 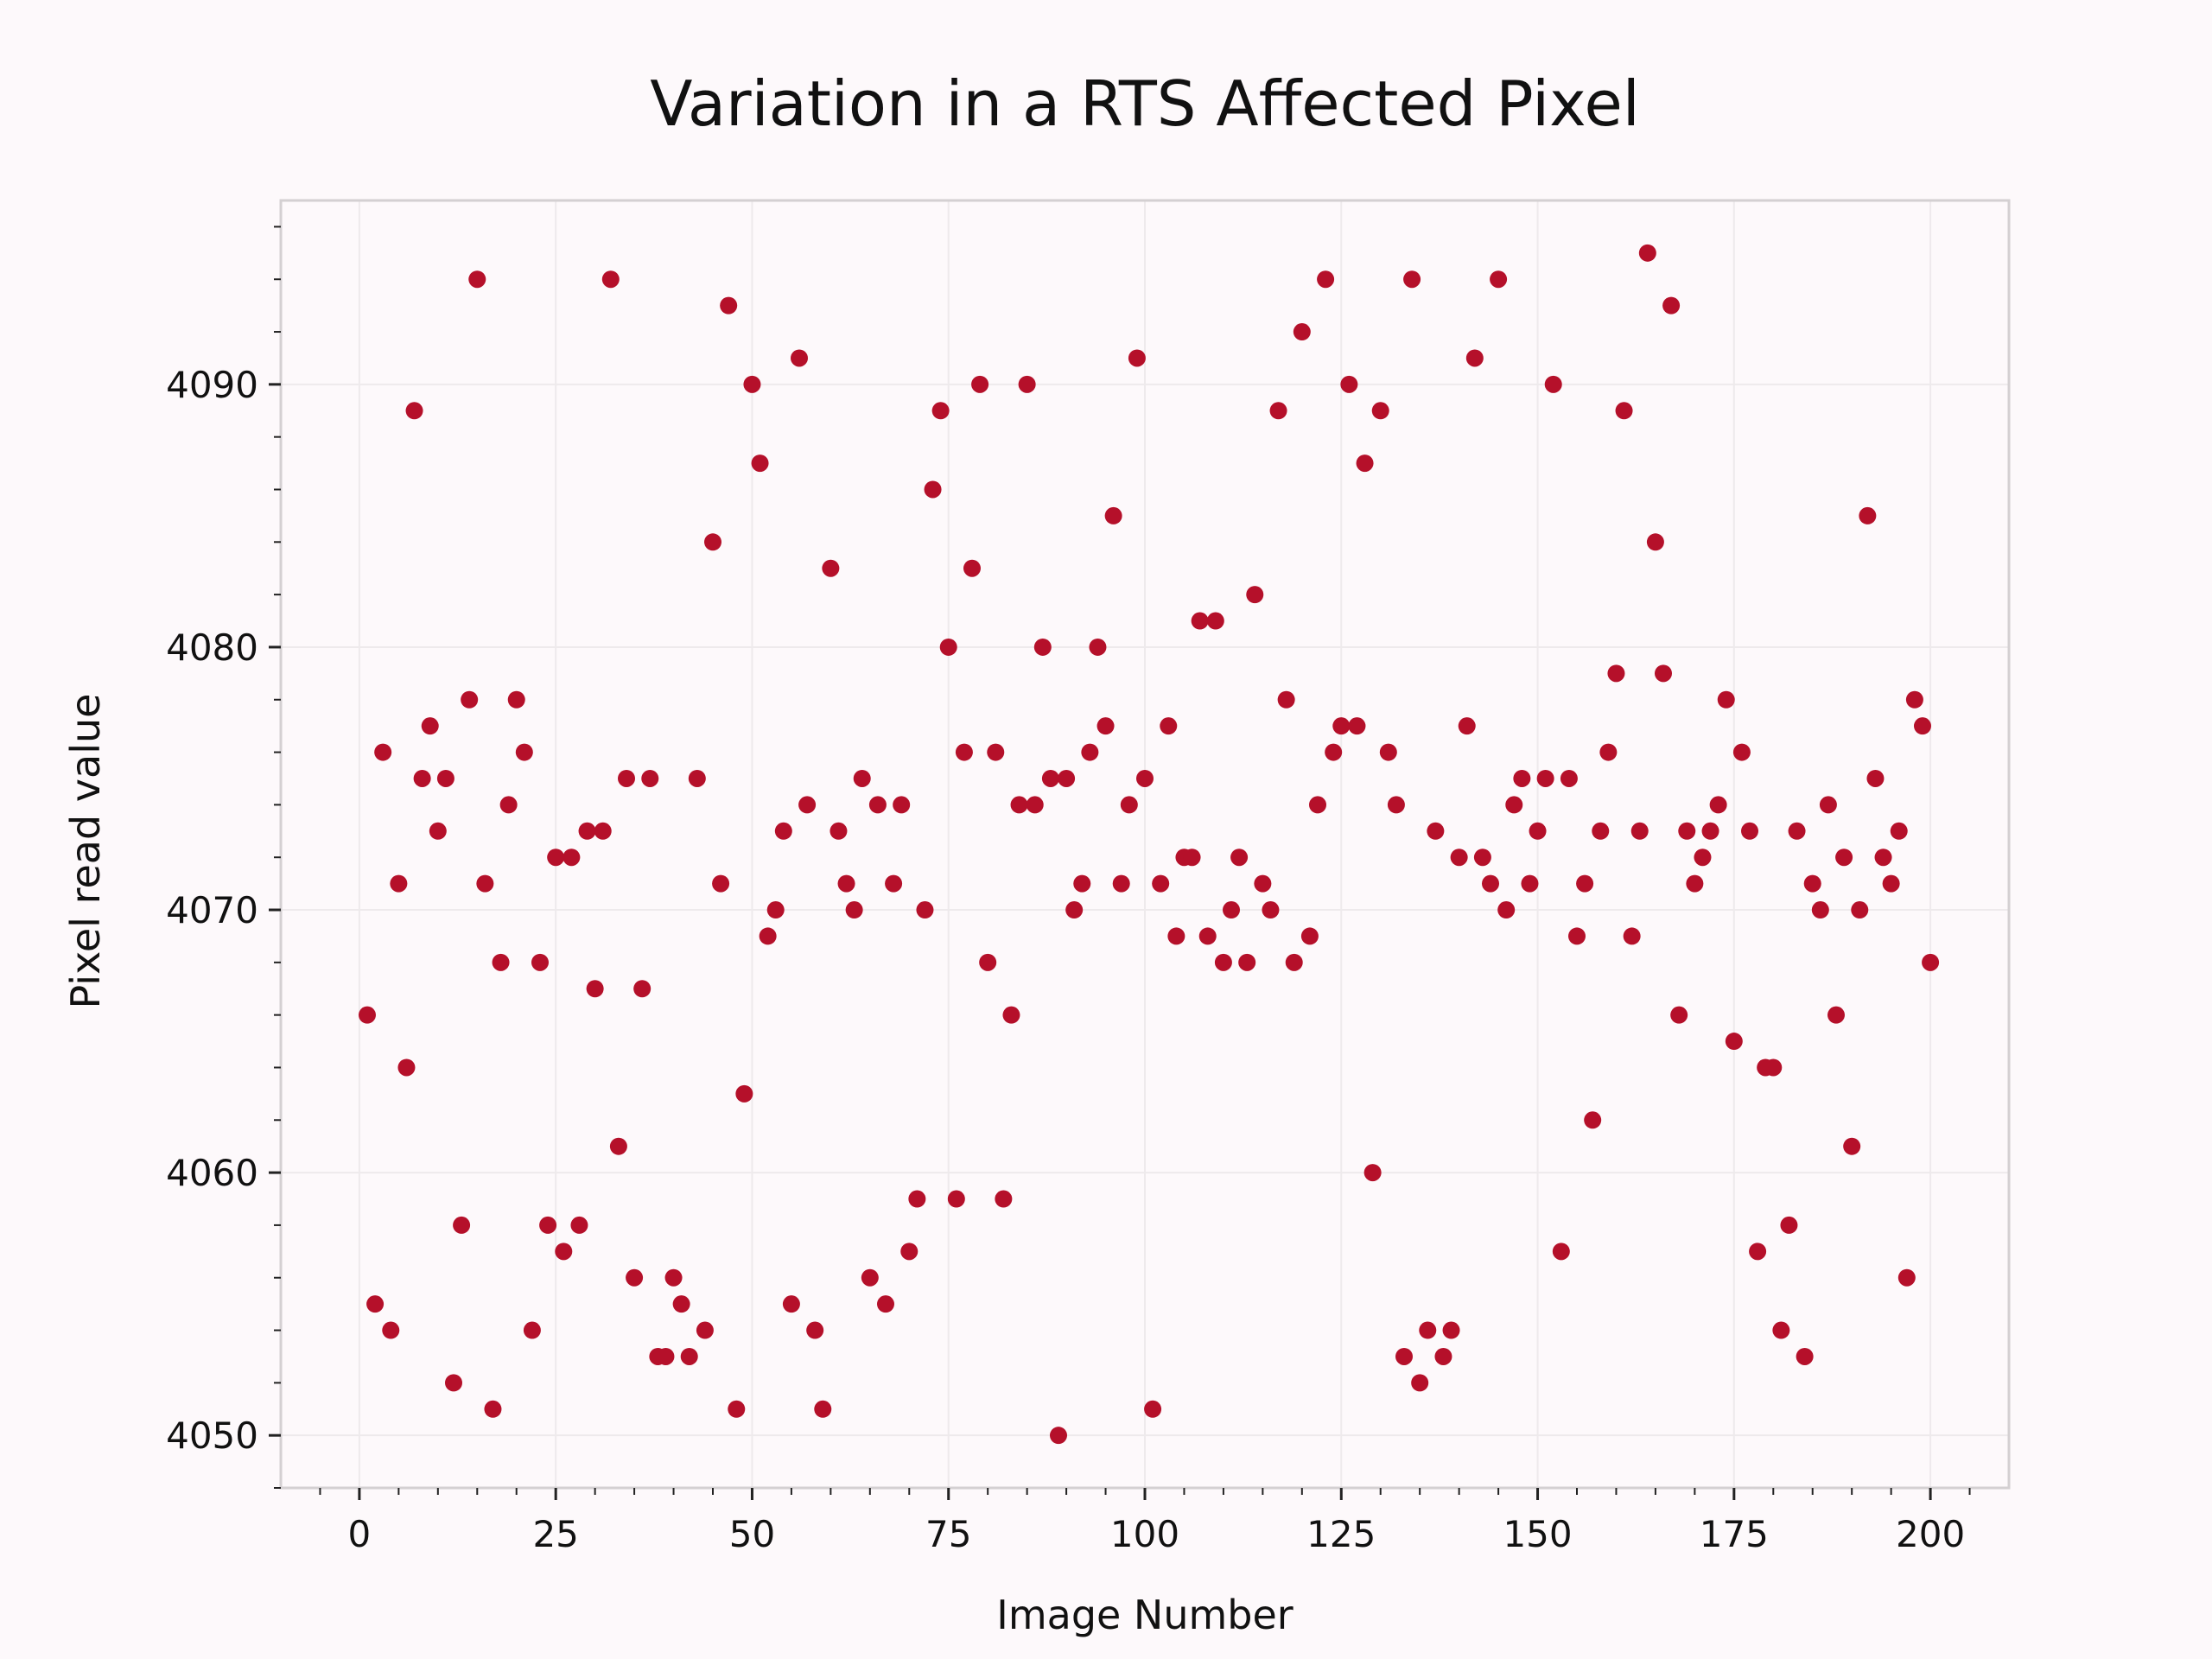 I want to click on x-tick-label: 150, so click(x=1537, y=1534).